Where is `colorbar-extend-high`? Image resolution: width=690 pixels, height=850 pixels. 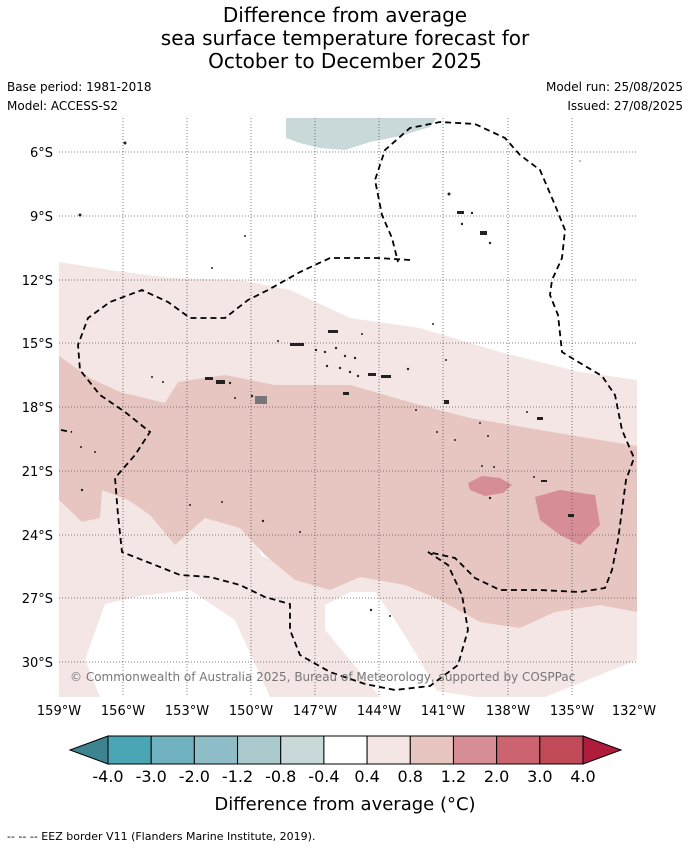 colorbar-extend-high is located at coordinates (602, 750).